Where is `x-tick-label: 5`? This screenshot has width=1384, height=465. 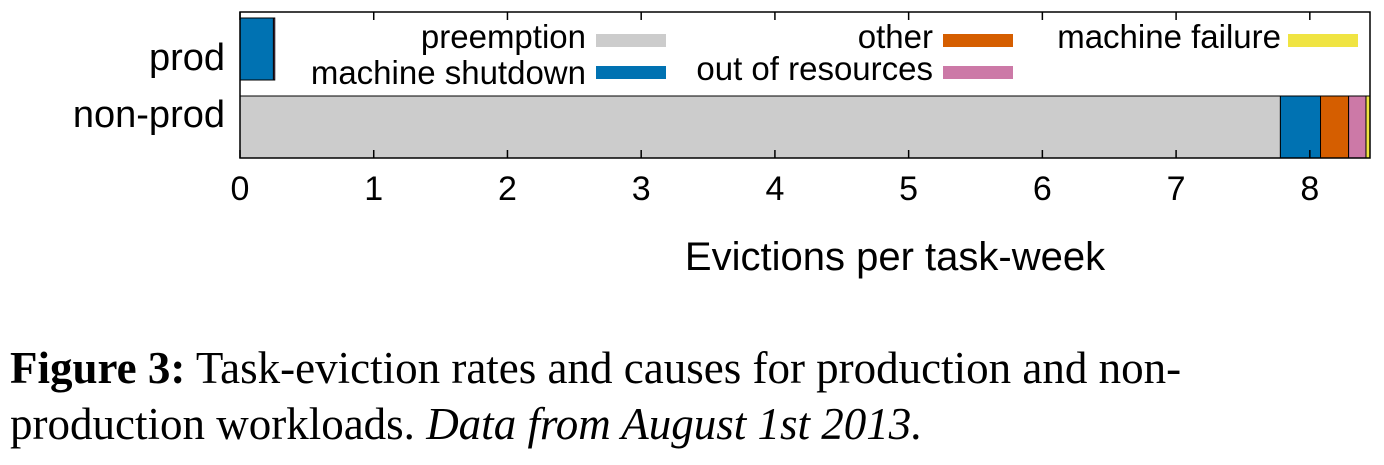
x-tick-label: 5 is located at coordinates (908, 189).